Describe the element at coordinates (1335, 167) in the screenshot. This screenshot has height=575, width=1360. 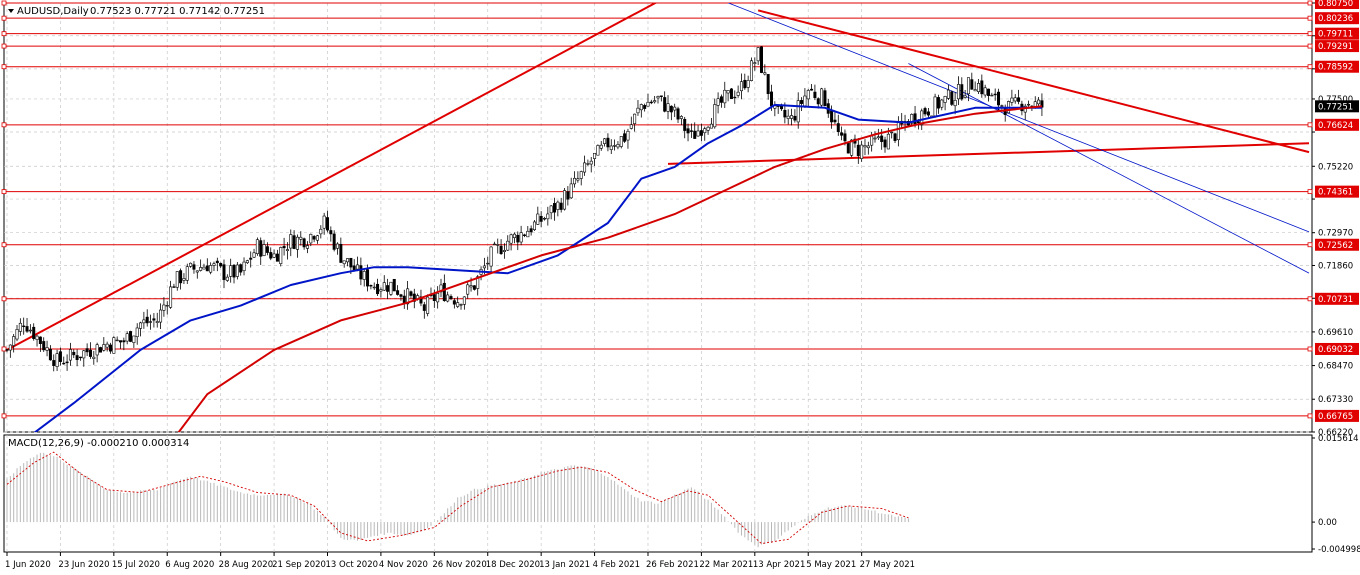
I see `price-tick-label: 0.75220` at that location.